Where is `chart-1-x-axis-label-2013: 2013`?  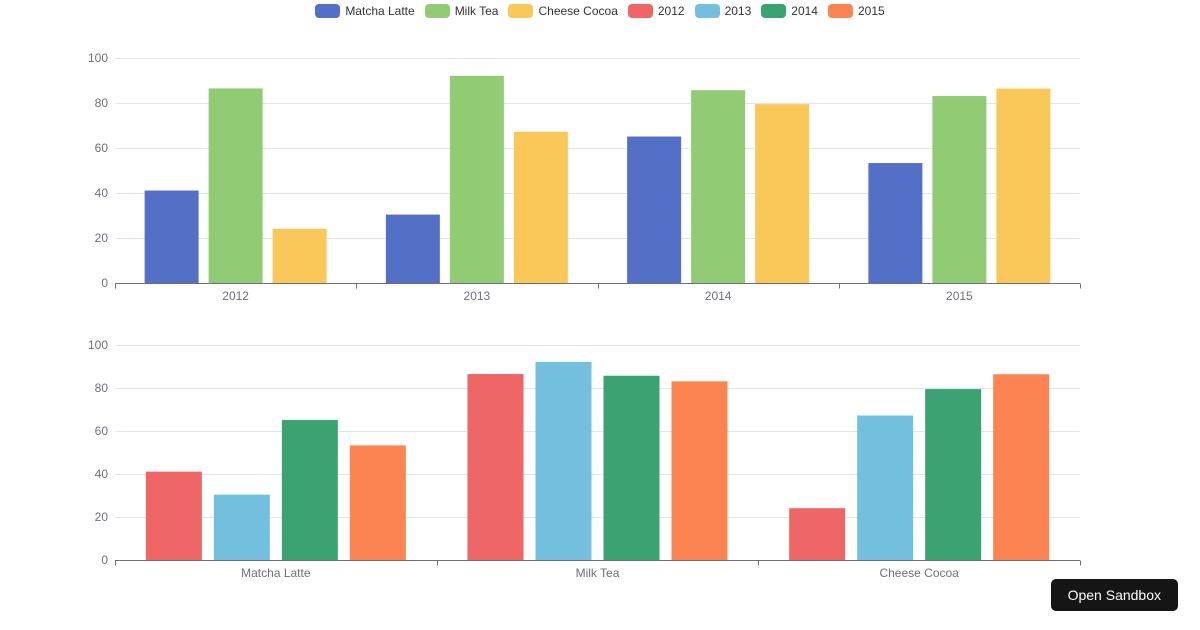
chart-1-x-axis-label-2013: 2013 is located at coordinates (477, 296).